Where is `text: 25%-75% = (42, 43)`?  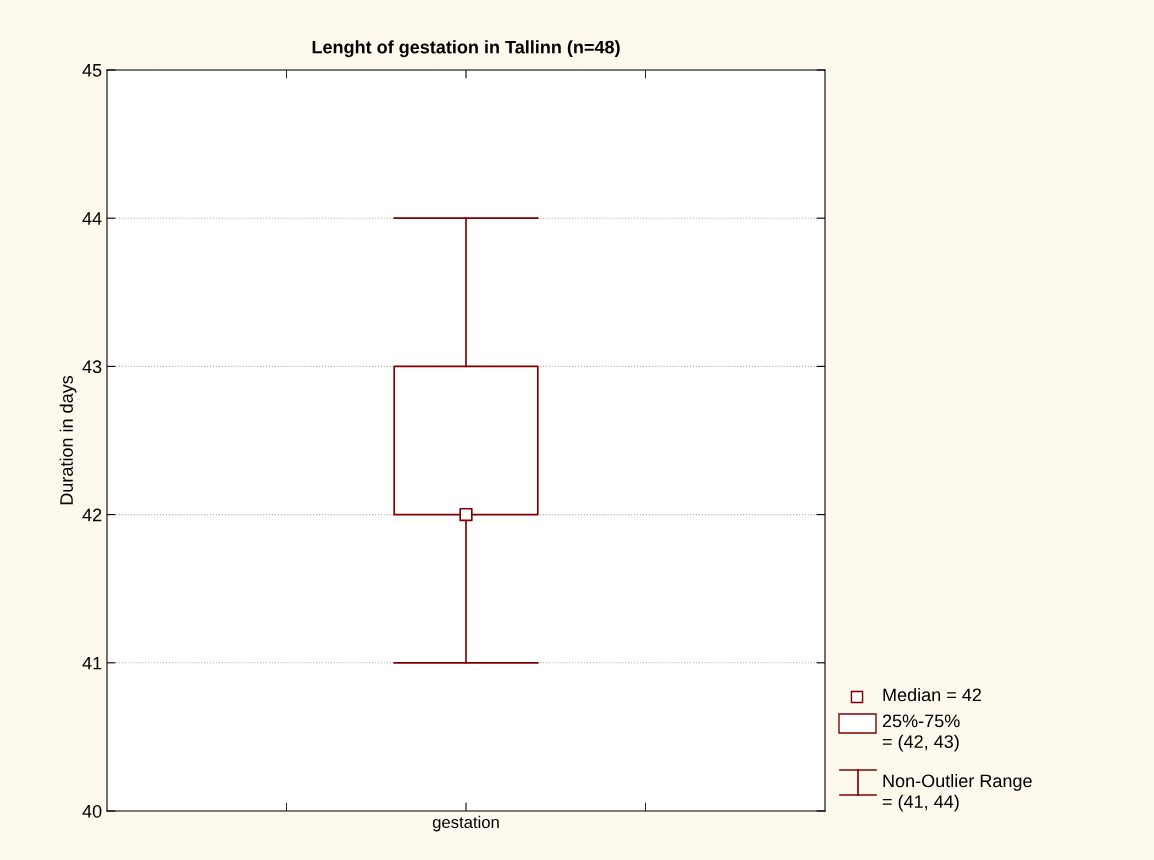 text: 25%-75% = (42, 43) is located at coordinates (921, 733).